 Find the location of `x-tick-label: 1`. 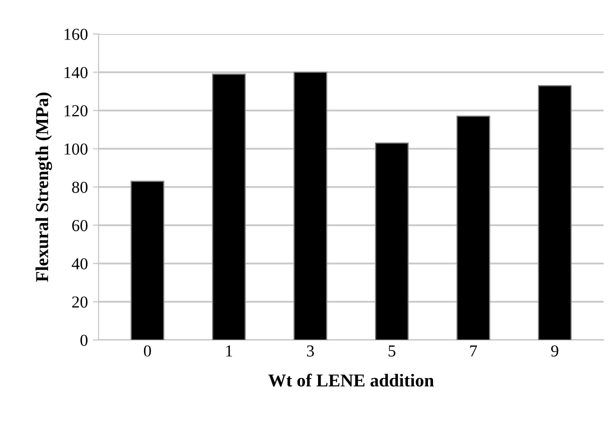

x-tick-label: 1 is located at coordinates (229, 350).